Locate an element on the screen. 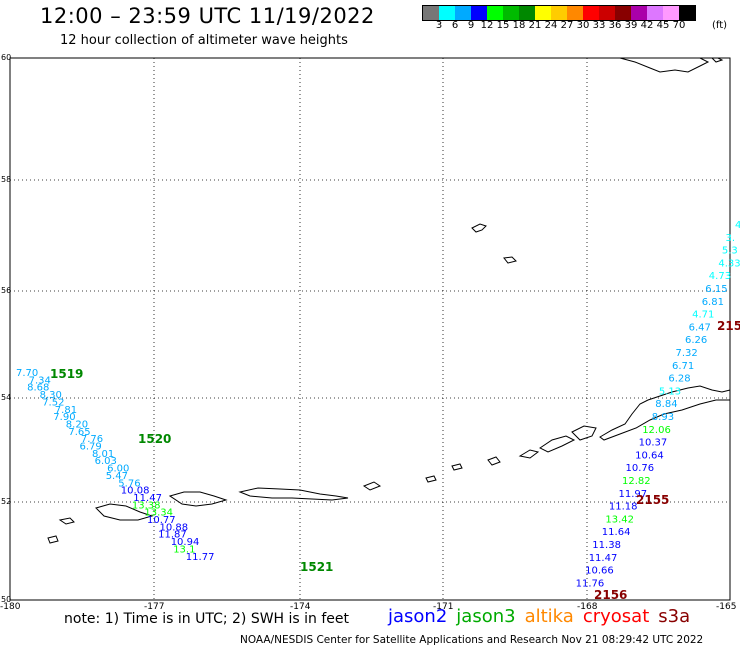 The image size is (740, 650). wave-height-value: 10.88 is located at coordinates (174, 527).